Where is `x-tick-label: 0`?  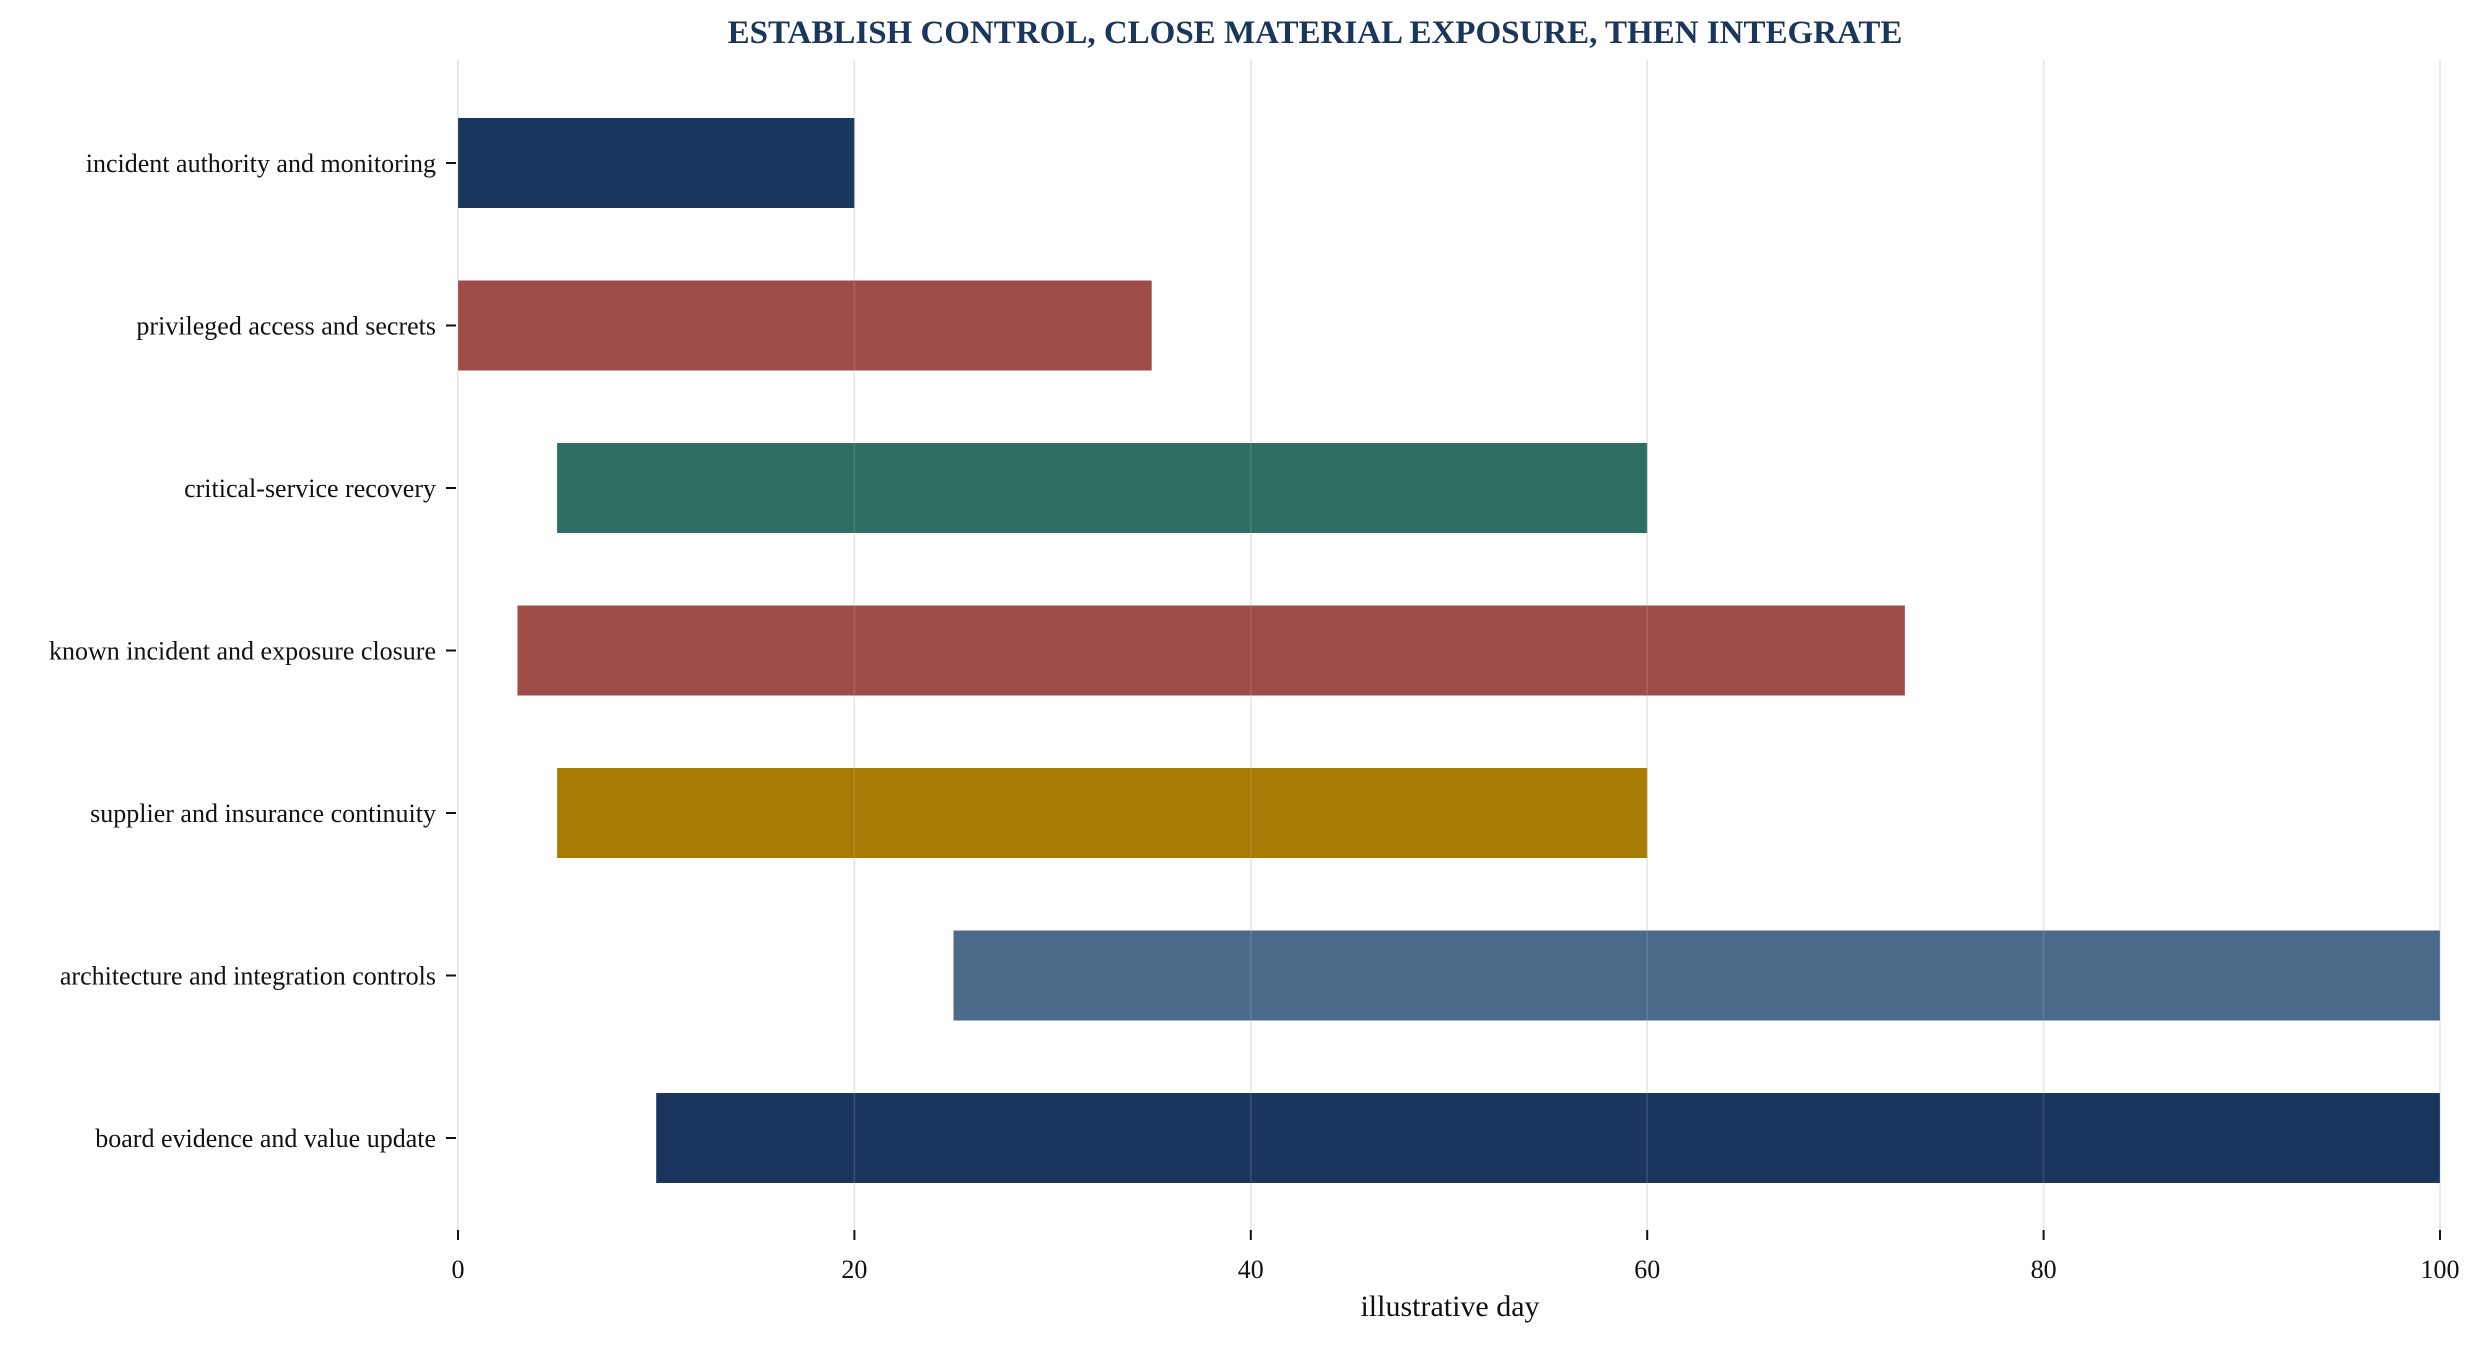 x-tick-label: 0 is located at coordinates (458, 1269).